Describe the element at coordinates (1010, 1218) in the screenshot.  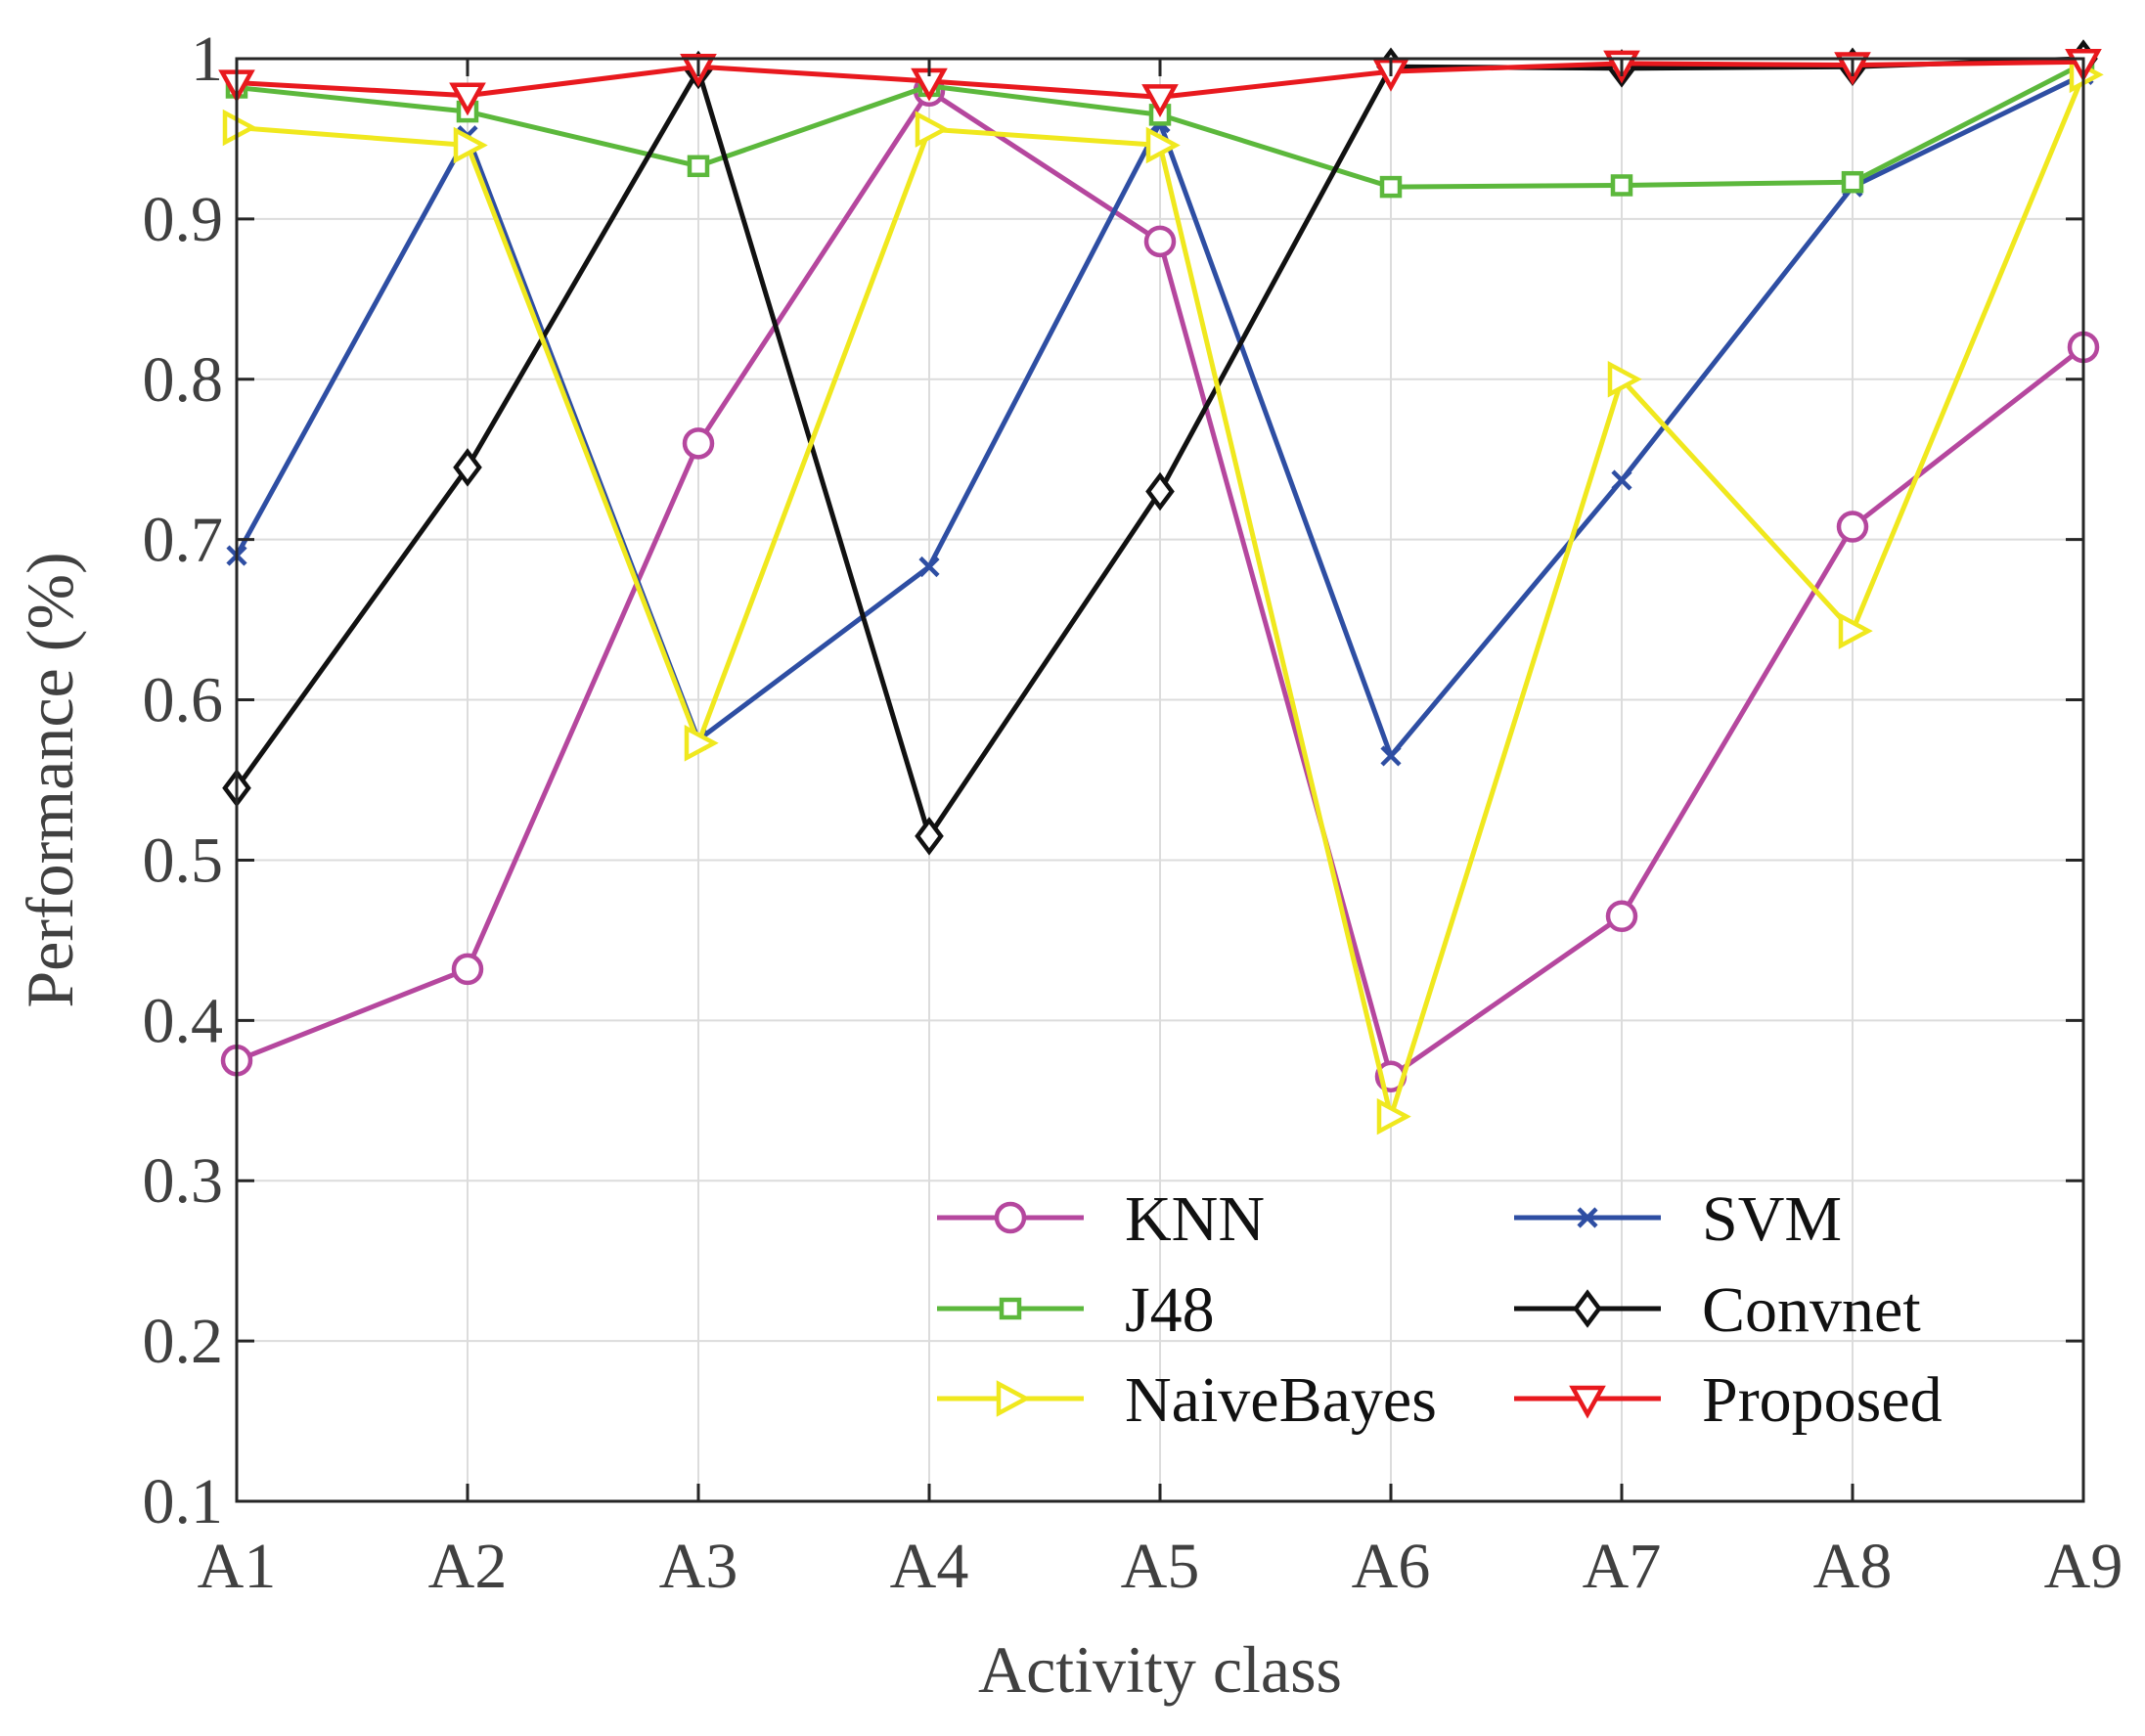
I see `legend-marker-knn` at that location.